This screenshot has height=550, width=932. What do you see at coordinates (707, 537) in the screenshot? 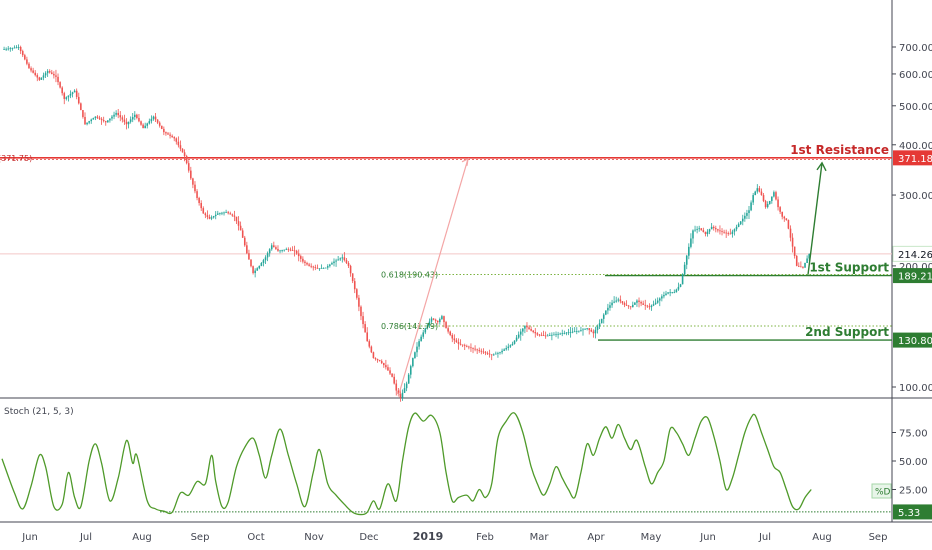
I see `time-tick-label: Jun` at bounding box center [707, 537].